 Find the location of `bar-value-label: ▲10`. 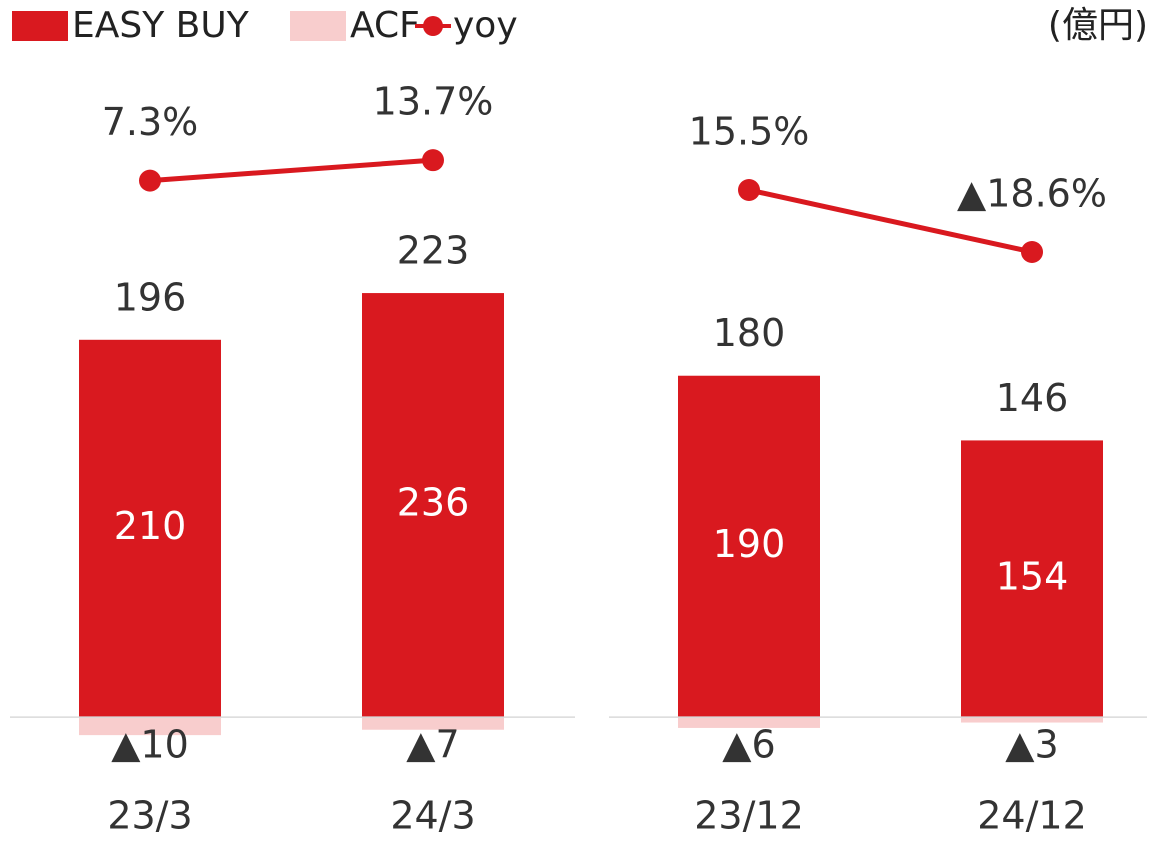

bar-value-label: ▲10 is located at coordinates (150, 745).